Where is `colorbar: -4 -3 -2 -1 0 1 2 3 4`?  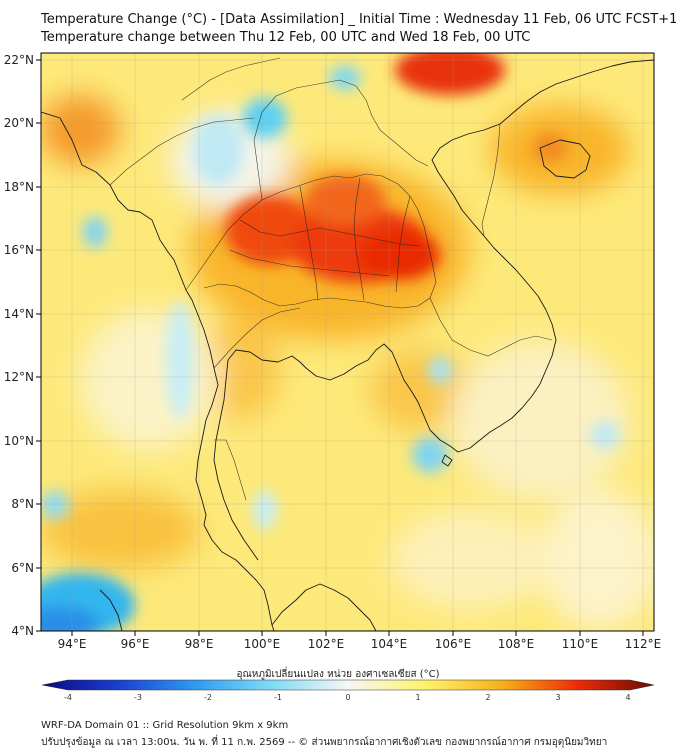
colorbar: -4 -3 -2 -1 0 1 2 3 4 is located at coordinates (348, 690).